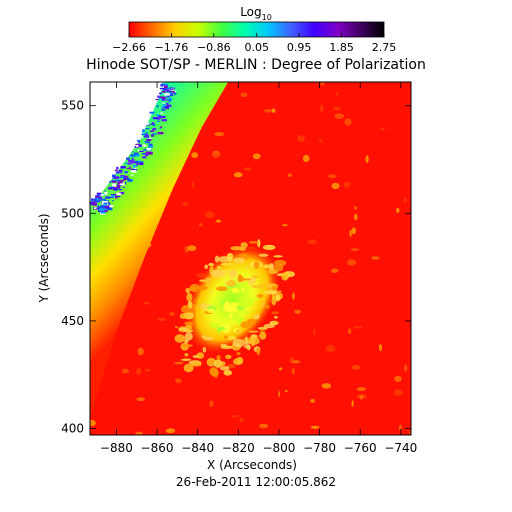 Image resolution: width=512 pixels, height=512 pixels. I want to click on colorbar-tick-label: 1.85, so click(341, 47).